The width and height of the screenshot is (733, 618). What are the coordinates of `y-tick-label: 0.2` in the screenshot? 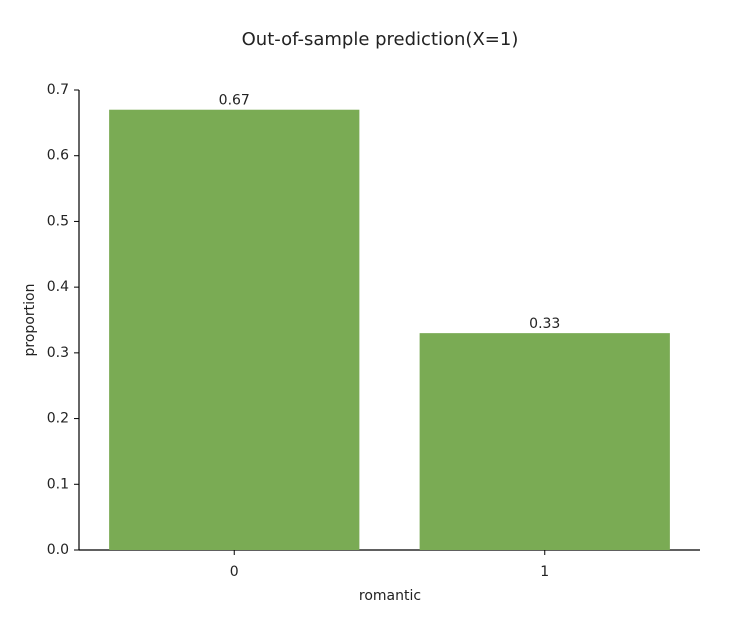 It's located at (58, 419).